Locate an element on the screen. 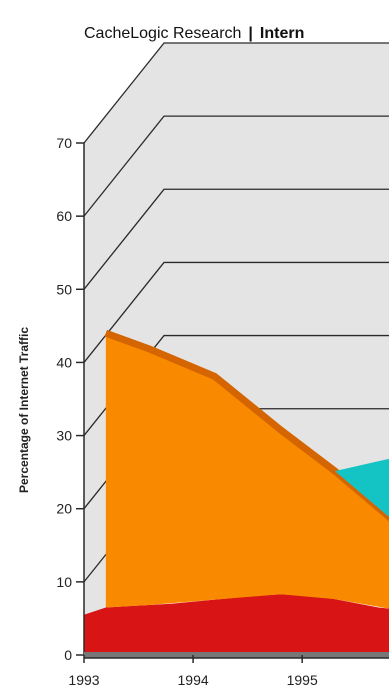  chart-header: CacheLogic Research | Intern is located at coordinates (194, 33).